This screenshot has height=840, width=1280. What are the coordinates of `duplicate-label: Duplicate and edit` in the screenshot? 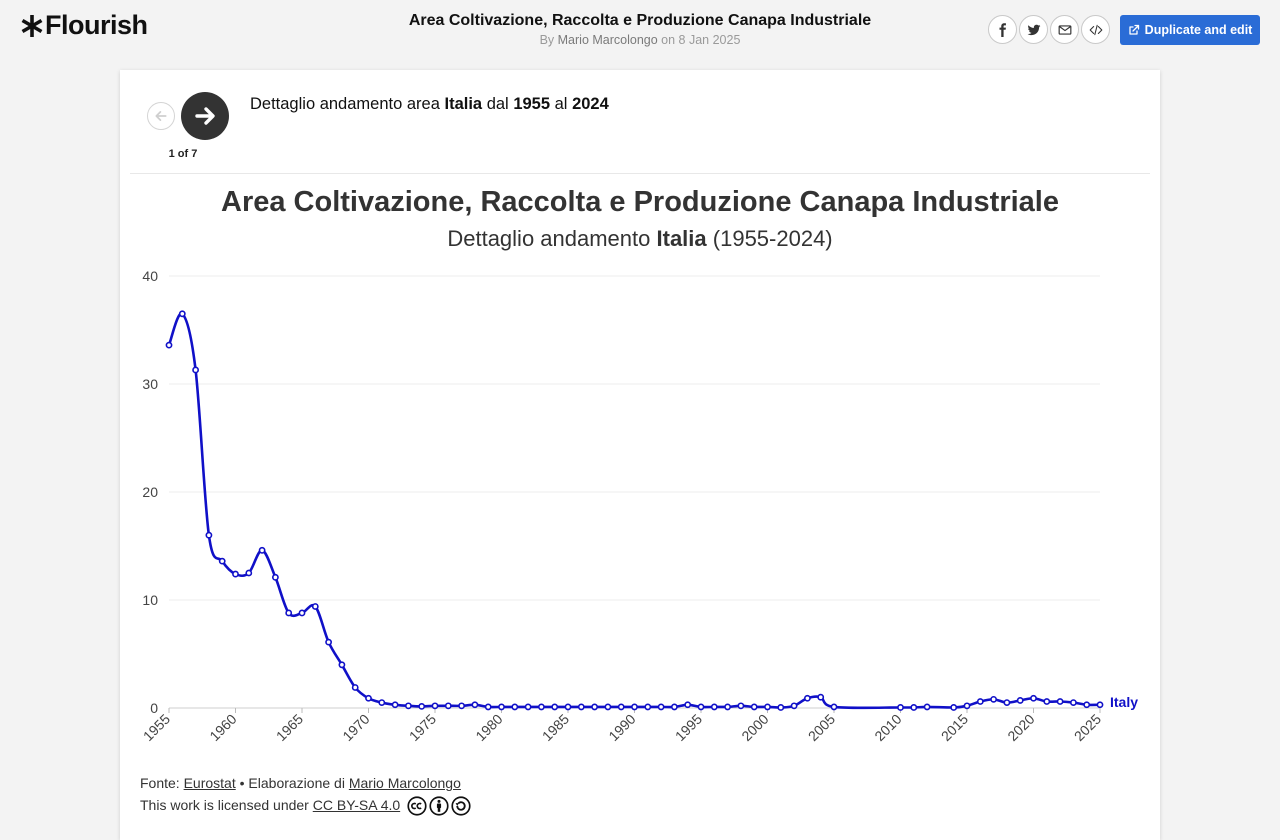 It's located at (1198, 30).